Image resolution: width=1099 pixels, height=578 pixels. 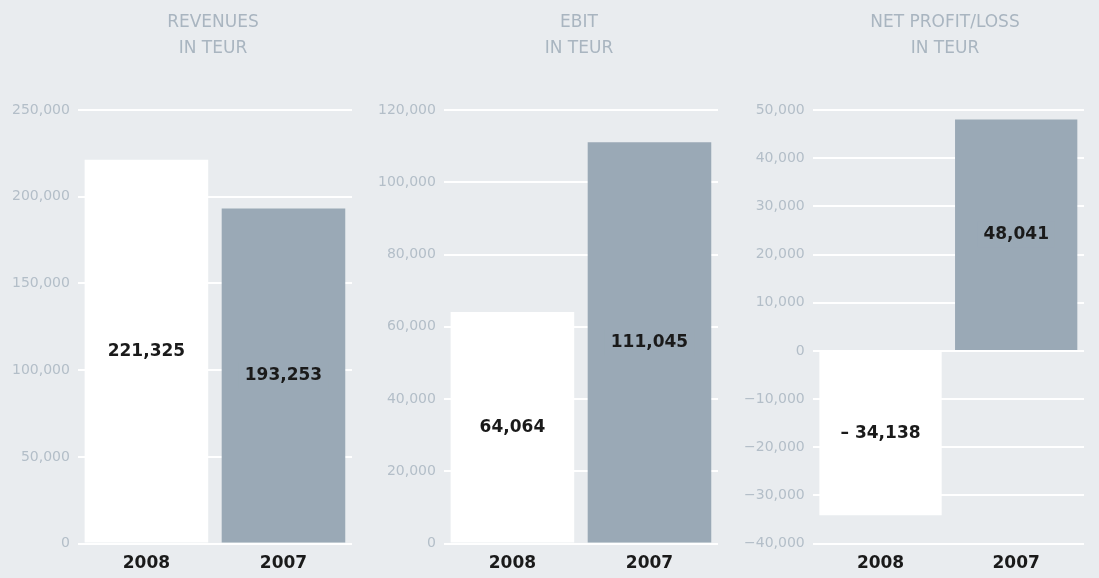 I want to click on data-label: 111,045, so click(x=649, y=340).